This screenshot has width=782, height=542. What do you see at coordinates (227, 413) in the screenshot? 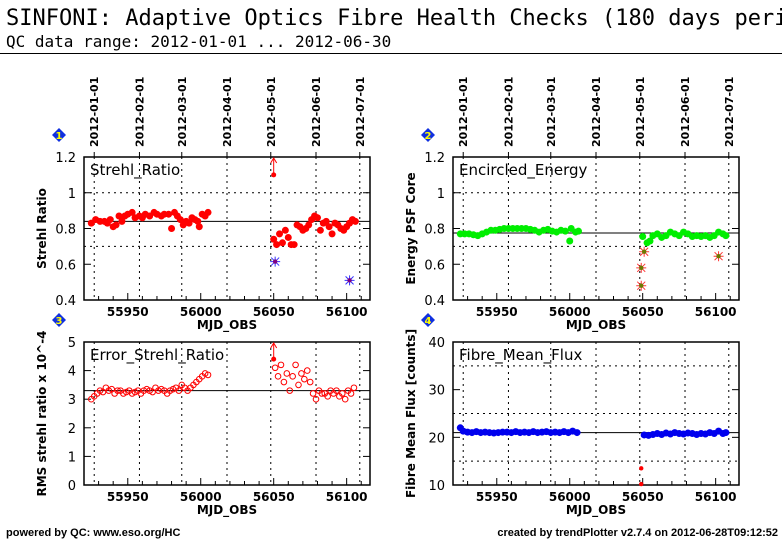
I see `plot-frame` at bounding box center [227, 413].